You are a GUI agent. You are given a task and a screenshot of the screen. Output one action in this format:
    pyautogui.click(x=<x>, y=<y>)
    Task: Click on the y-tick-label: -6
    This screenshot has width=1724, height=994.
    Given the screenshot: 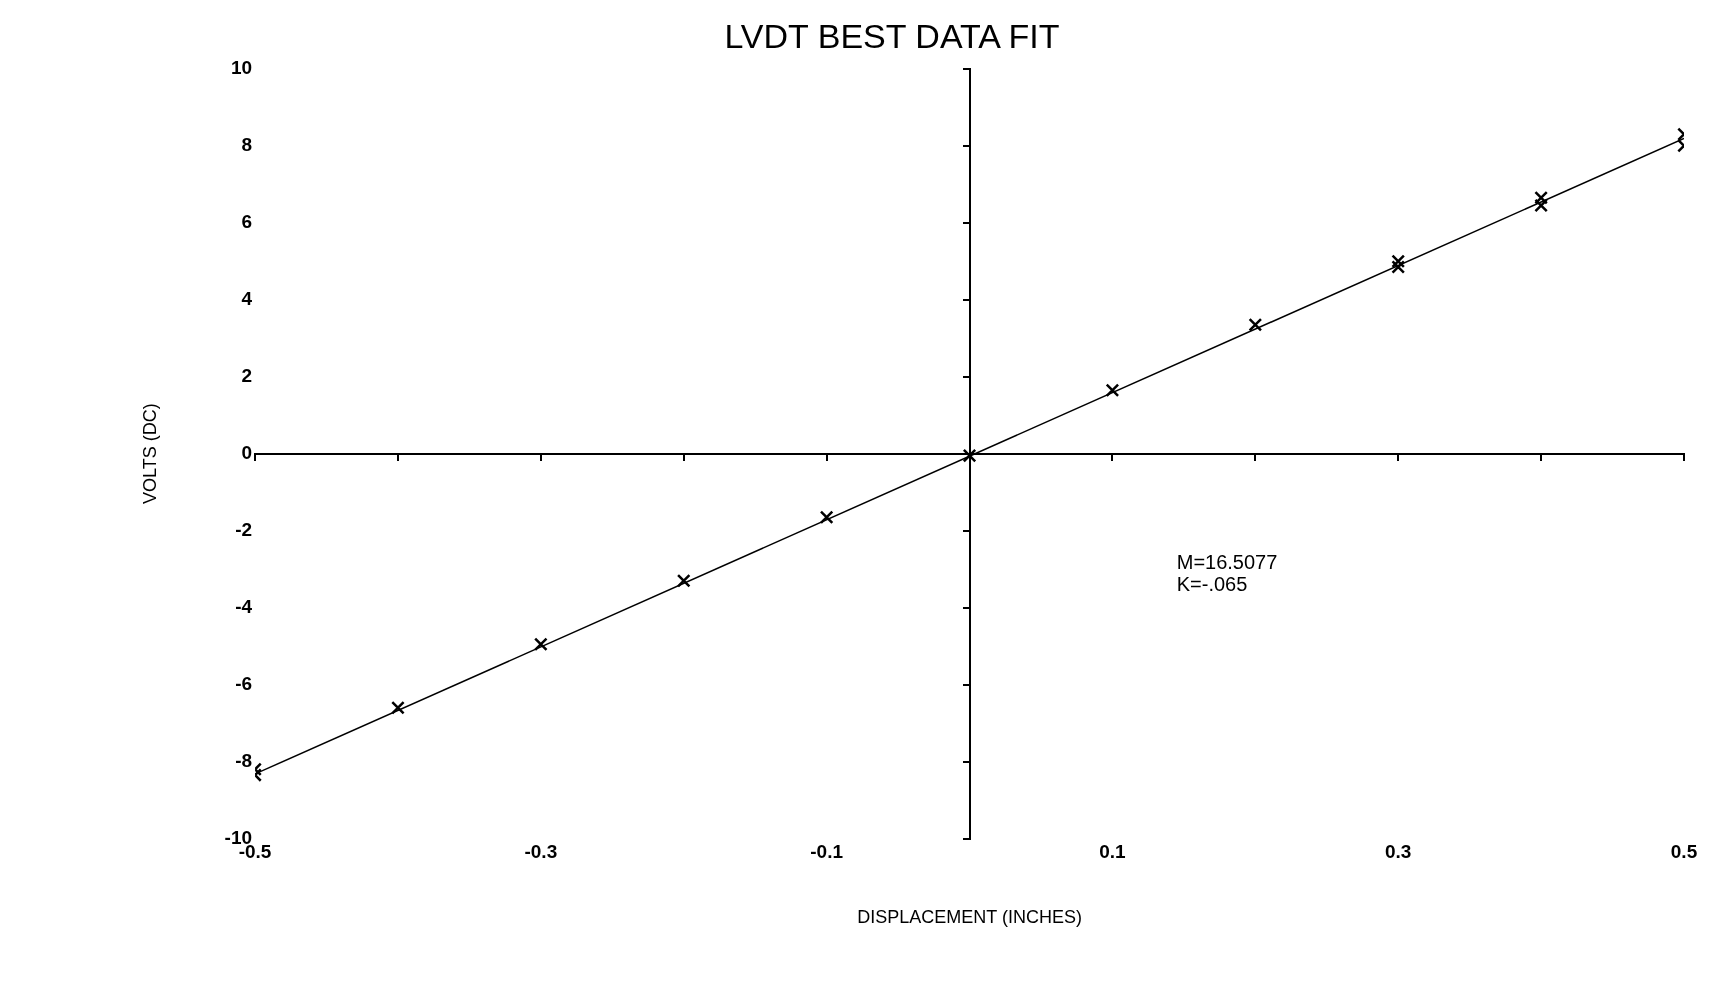 What is the action you would take?
    pyautogui.click(x=244, y=683)
    